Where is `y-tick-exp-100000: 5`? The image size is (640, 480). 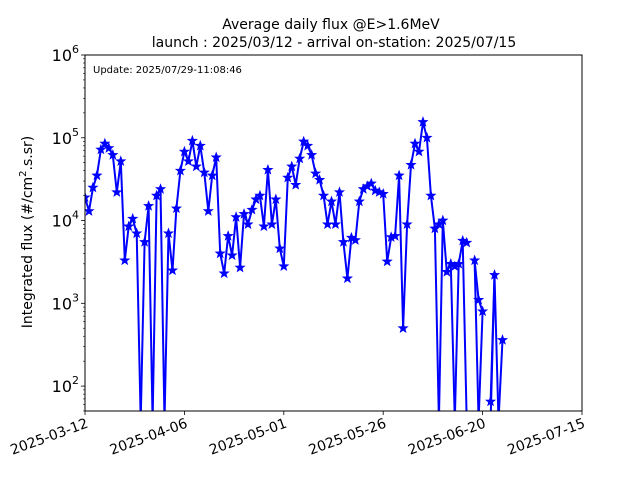 y-tick-exp-100000: 5 is located at coordinates (75, 132).